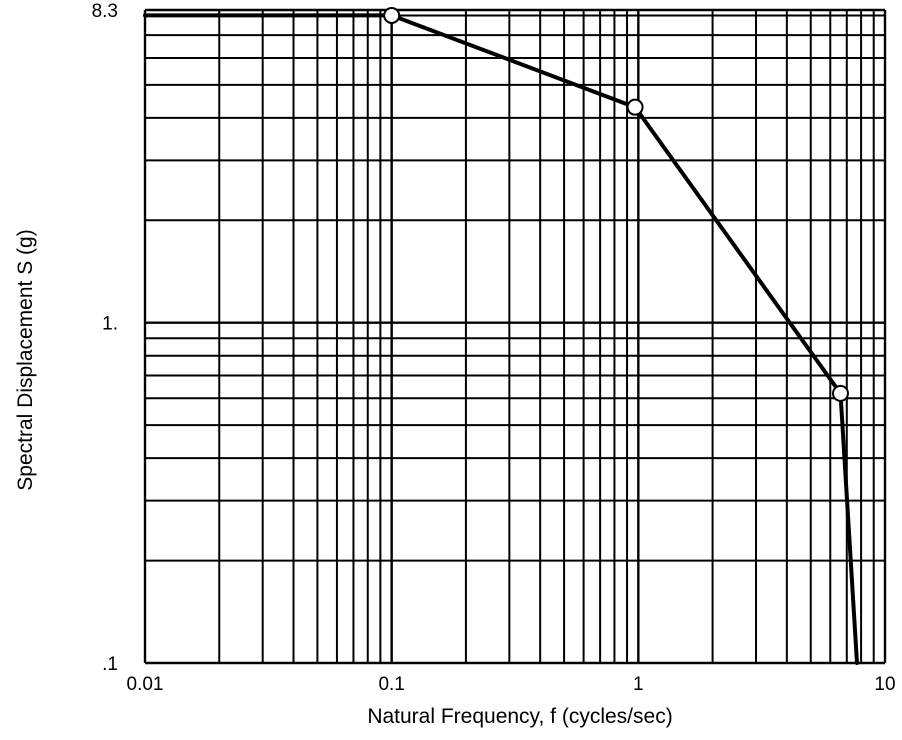 The width and height of the screenshot is (902, 740). Describe the element at coordinates (884, 684) in the screenshot. I see `x-tick-label: 10` at that location.